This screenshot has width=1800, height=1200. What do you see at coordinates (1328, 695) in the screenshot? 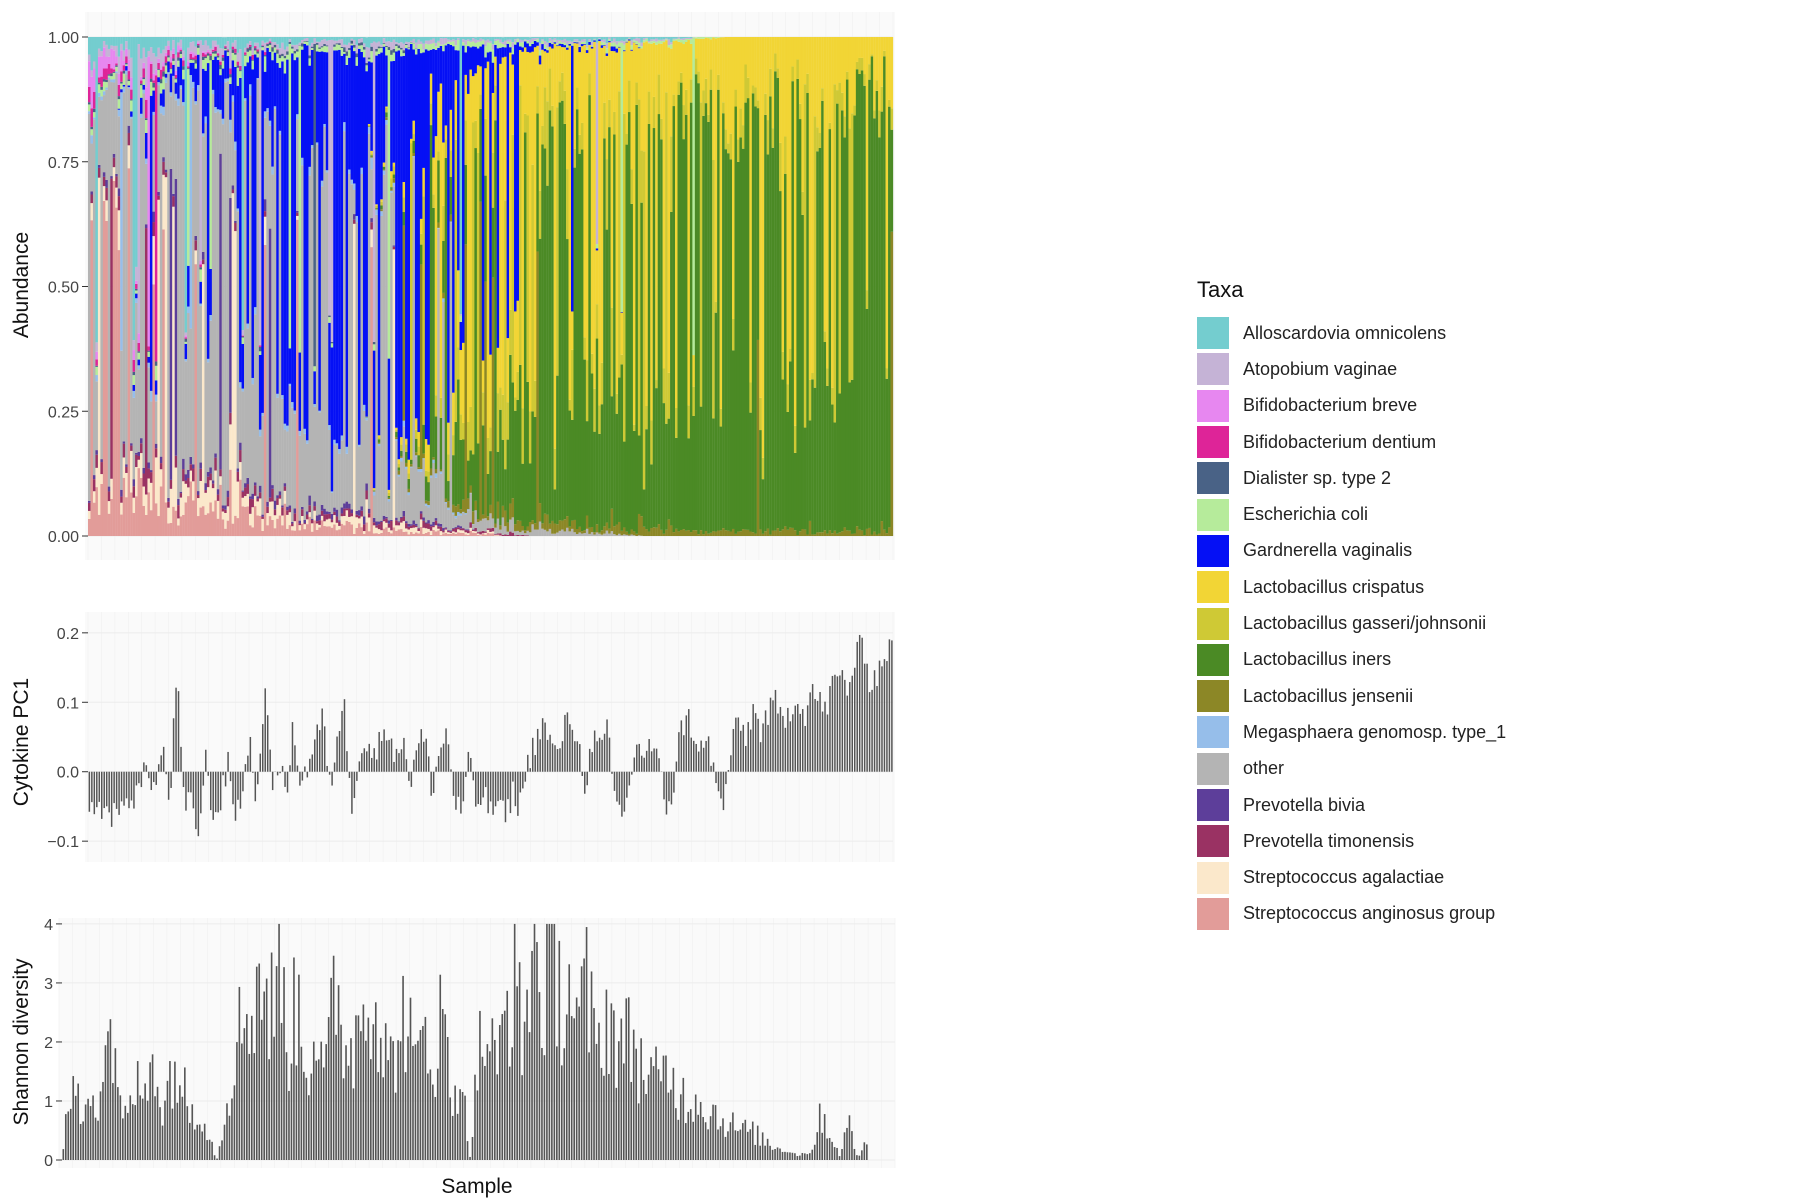
I see `legend-label: Lactobacillus jensenii` at bounding box center [1328, 695].